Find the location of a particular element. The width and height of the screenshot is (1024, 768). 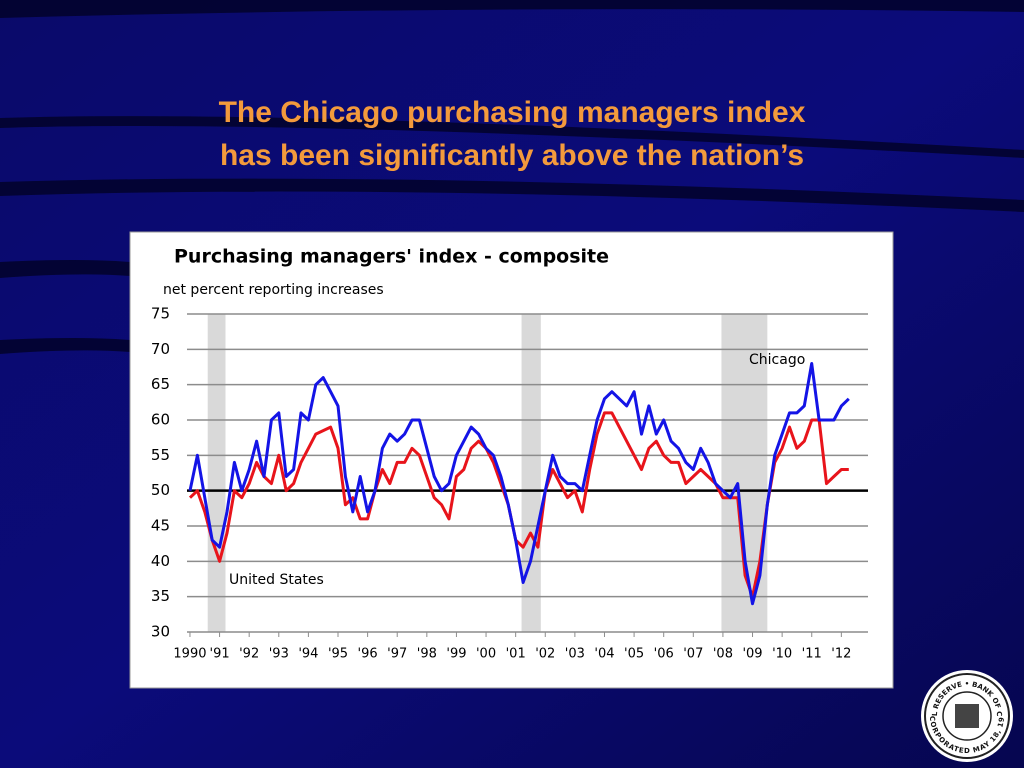

x-tick-label: '93 is located at coordinates (279, 654).